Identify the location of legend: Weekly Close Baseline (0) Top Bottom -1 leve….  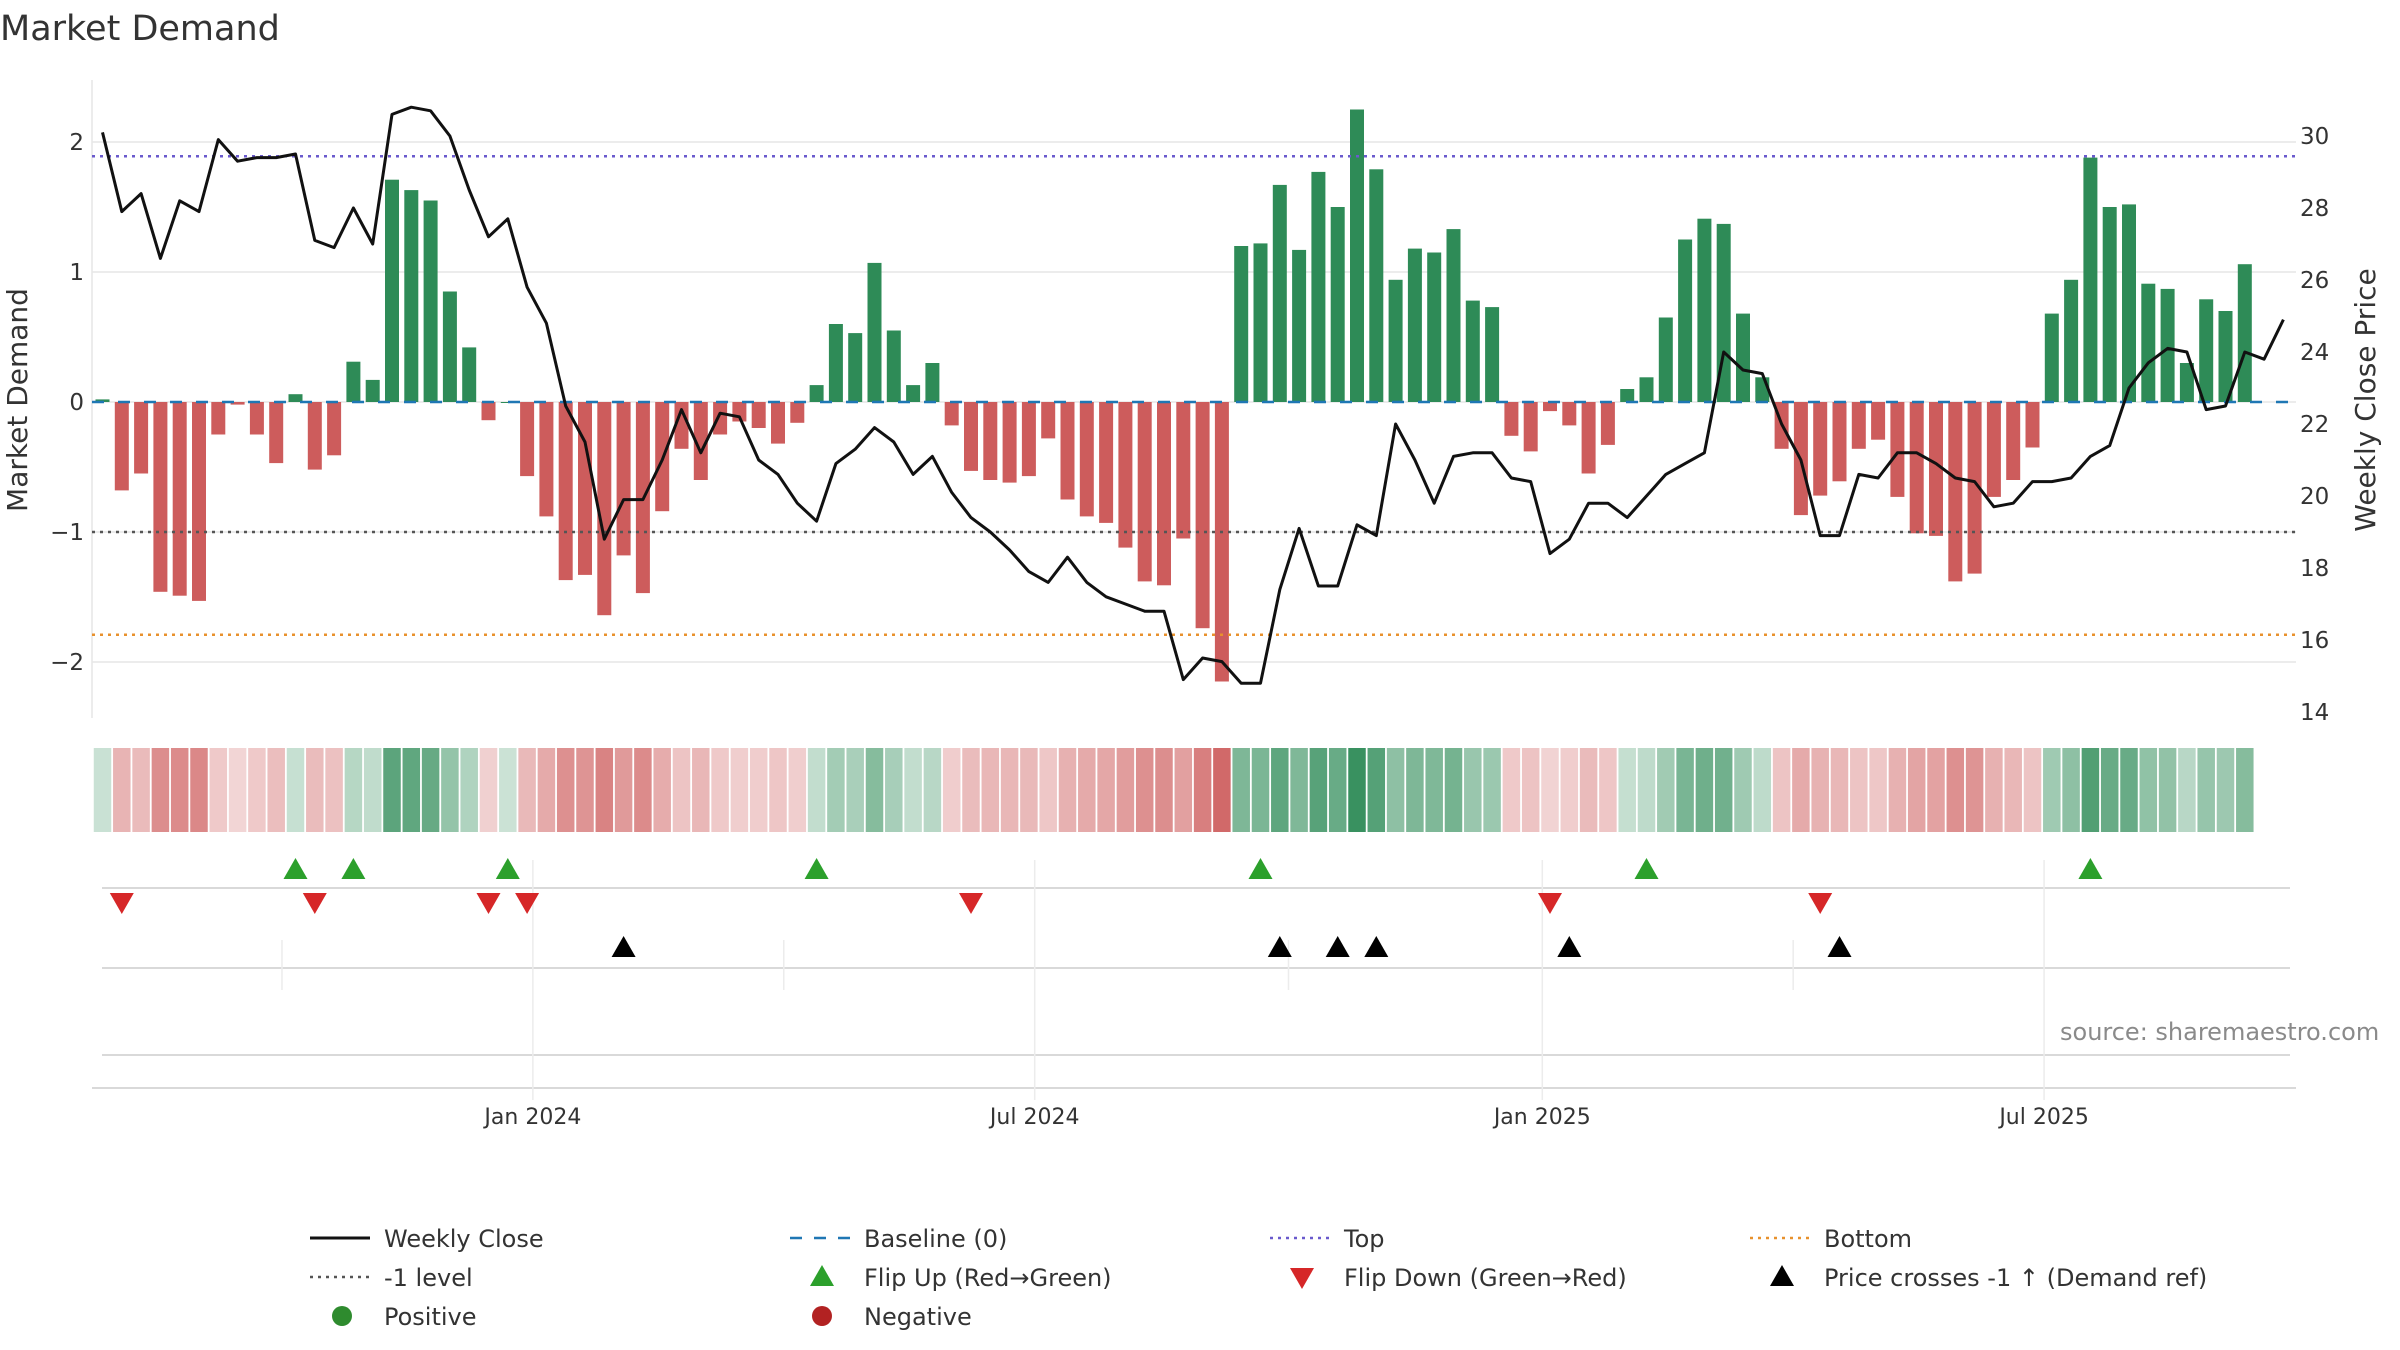
(1258, 1278).